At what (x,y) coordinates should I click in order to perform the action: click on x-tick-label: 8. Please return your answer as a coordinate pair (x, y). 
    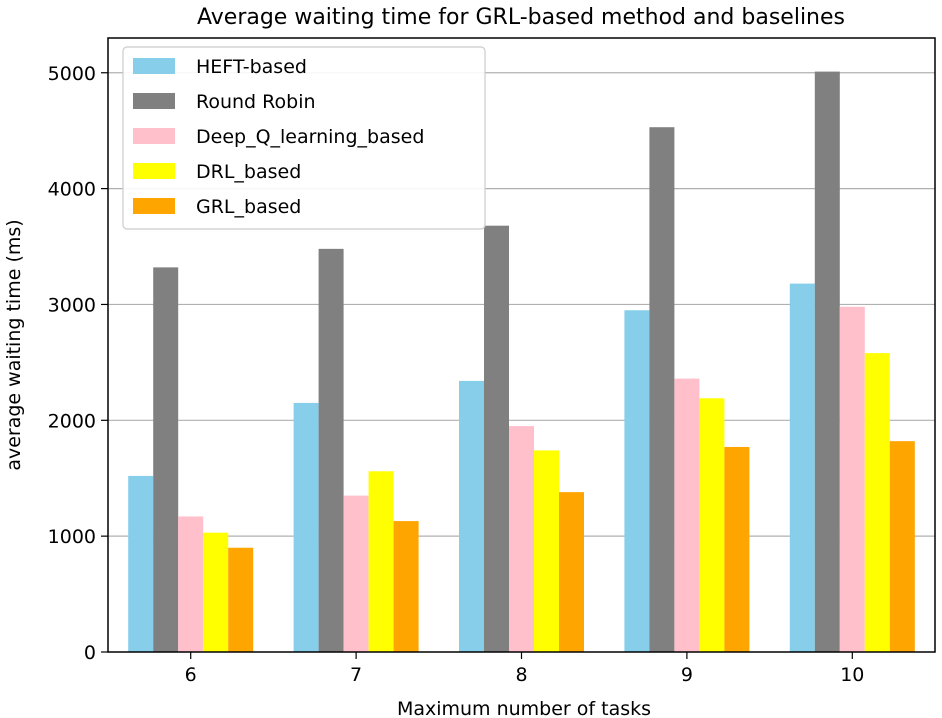
    Looking at the image, I should click on (521, 675).